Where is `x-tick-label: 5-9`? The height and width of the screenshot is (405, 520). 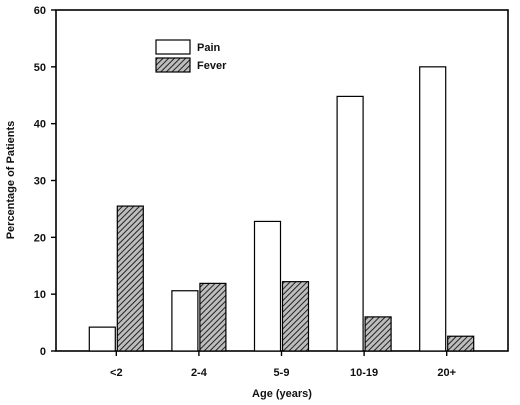
x-tick-label: 5-9 is located at coordinates (282, 373).